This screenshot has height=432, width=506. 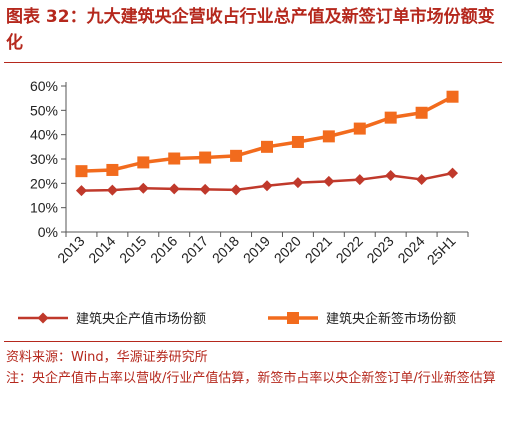 What do you see at coordinates (44, 110) in the screenshot?
I see `y-tick-label: 50%` at bounding box center [44, 110].